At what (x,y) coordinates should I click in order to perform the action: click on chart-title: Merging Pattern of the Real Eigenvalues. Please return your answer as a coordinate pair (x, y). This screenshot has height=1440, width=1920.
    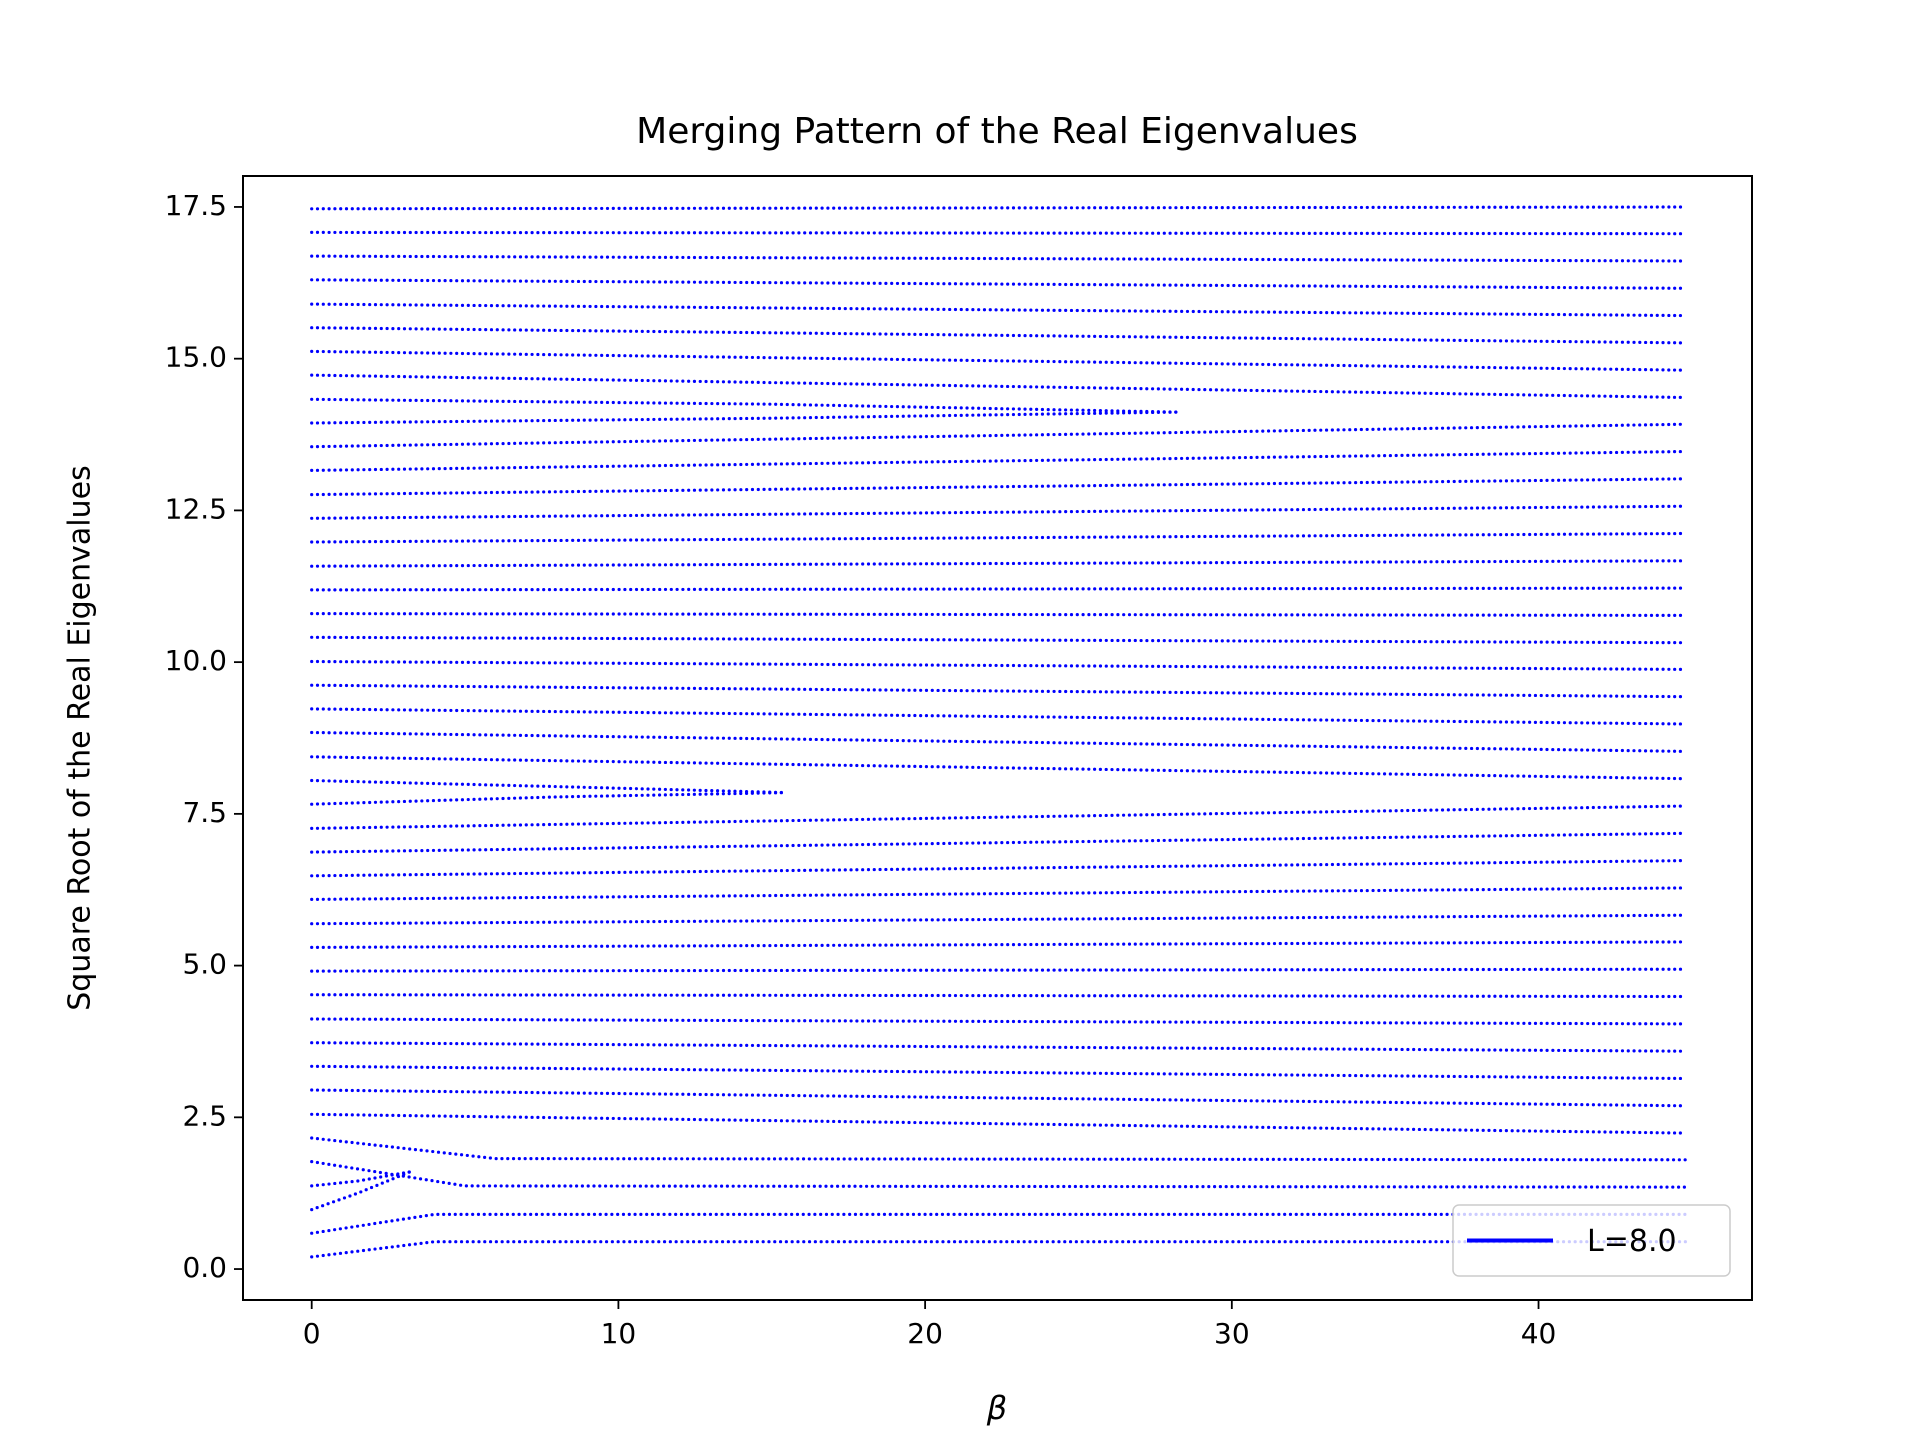
    Looking at the image, I should click on (997, 131).